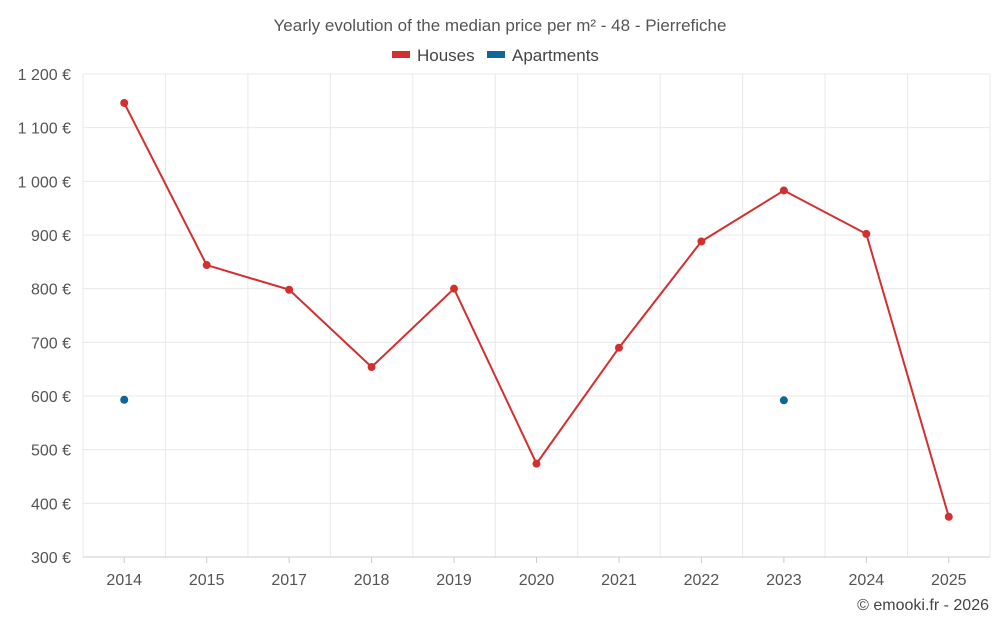  Describe the element at coordinates (289, 580) in the screenshot. I see `x-tick-label: 2017` at that location.